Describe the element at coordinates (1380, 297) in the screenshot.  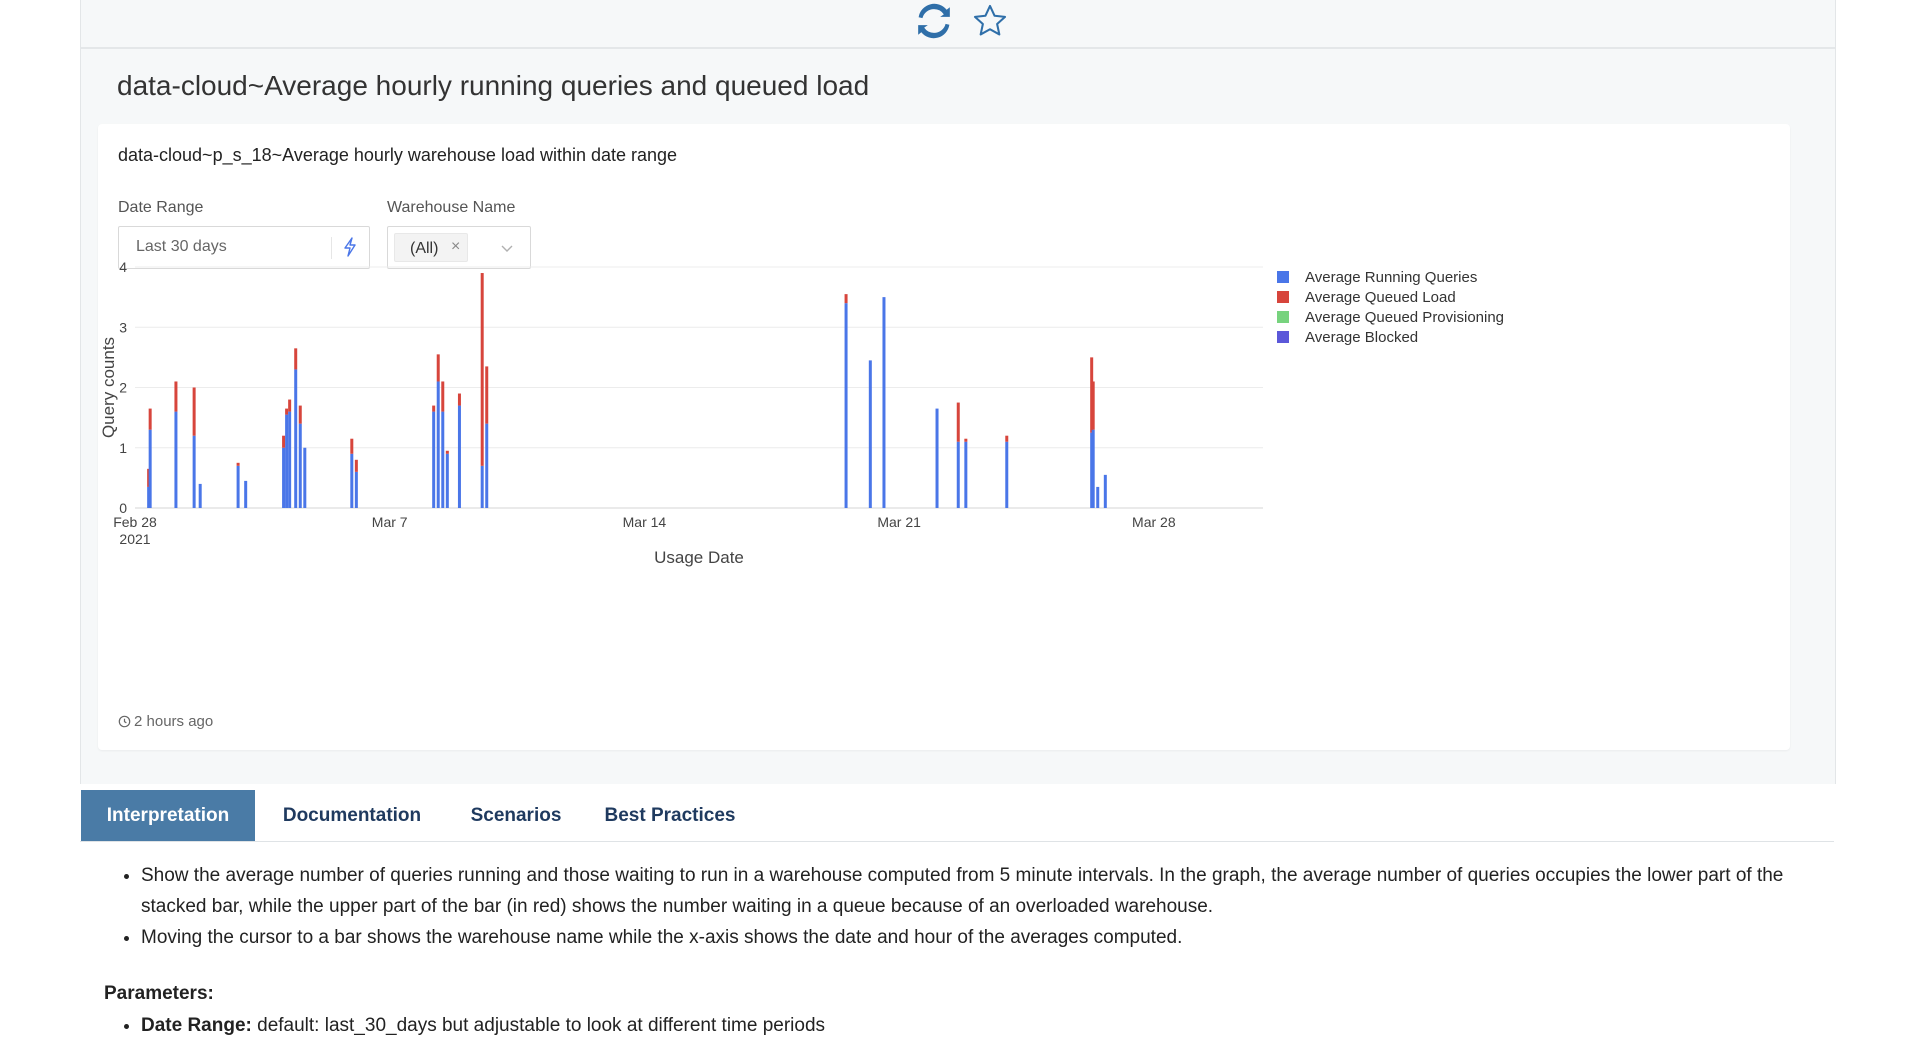
I see `legend-label: Average Queued Load` at that location.